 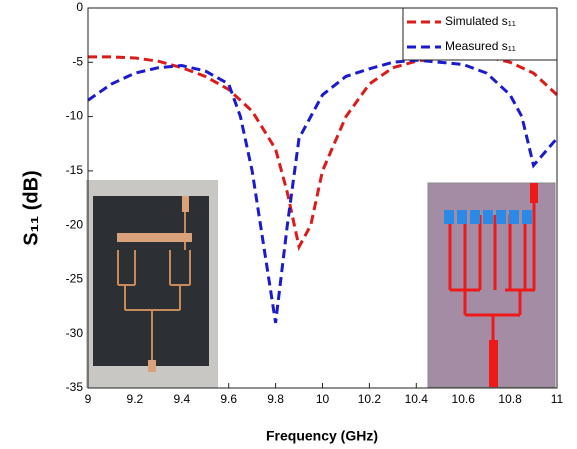 What do you see at coordinates (480, 21) in the screenshot?
I see `legend-label: Simulated s₁₁` at bounding box center [480, 21].